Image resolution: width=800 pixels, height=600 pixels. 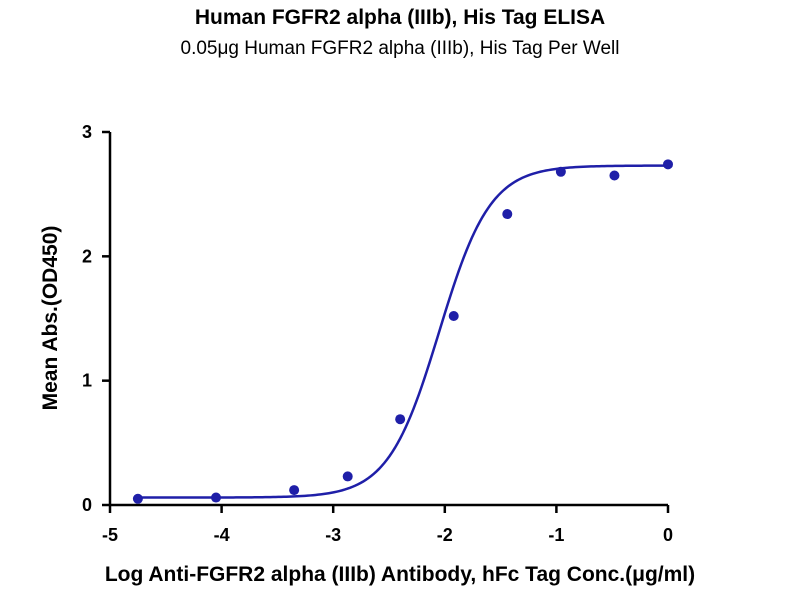 I want to click on x-tick-label: -4, so click(x=222, y=535).